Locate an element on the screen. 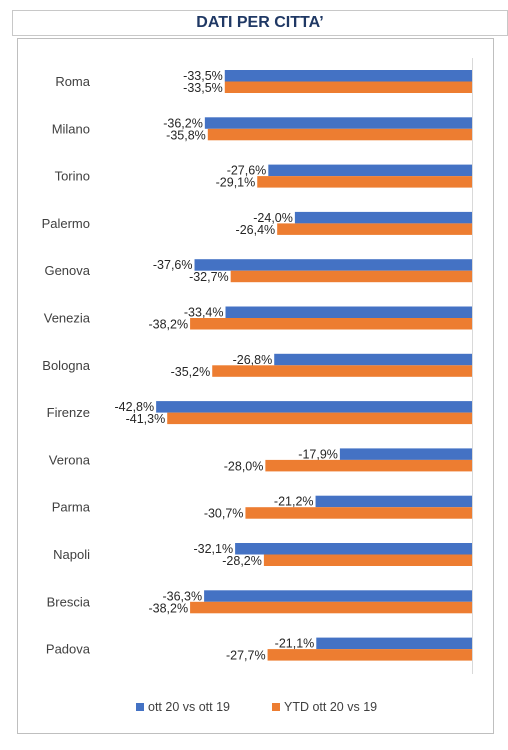  data-label: -35,8% is located at coordinates (186, 135).